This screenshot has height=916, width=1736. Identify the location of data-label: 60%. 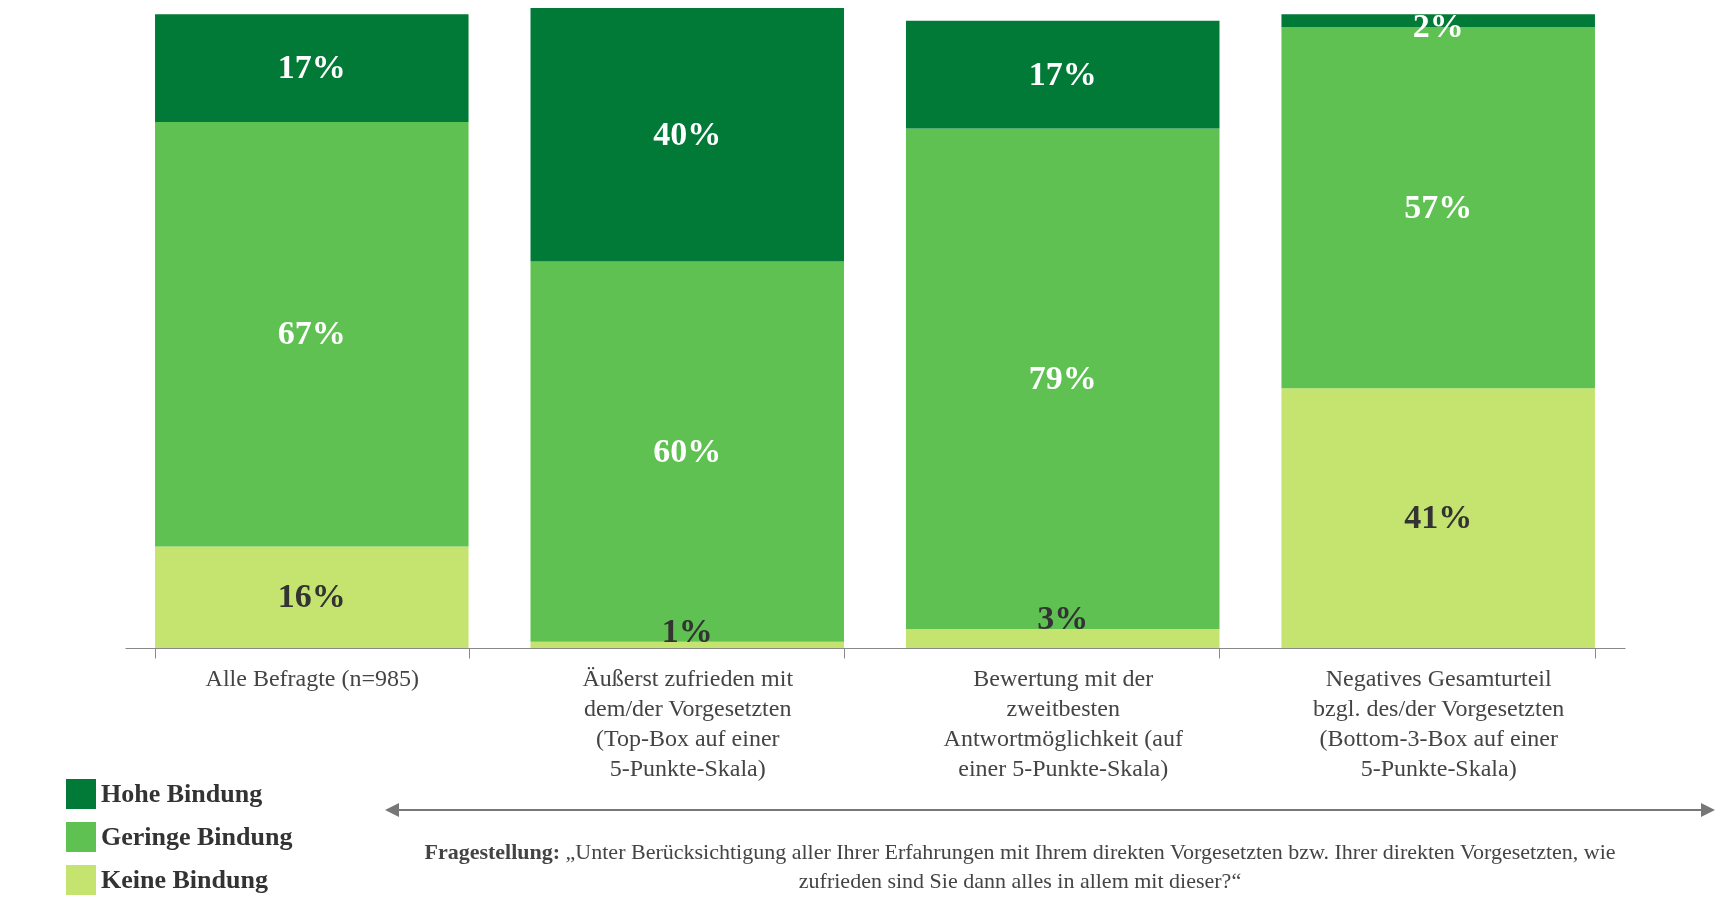
(687, 450).